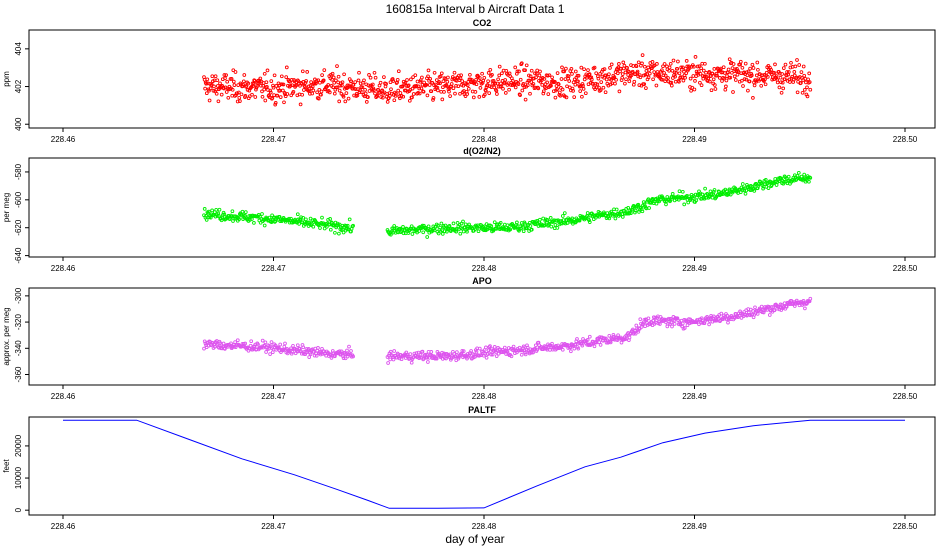 This screenshot has height=550, width=950. Describe the element at coordinates (63, 268) in the screenshot. I see `x-tick-label: 228.46` at that location.